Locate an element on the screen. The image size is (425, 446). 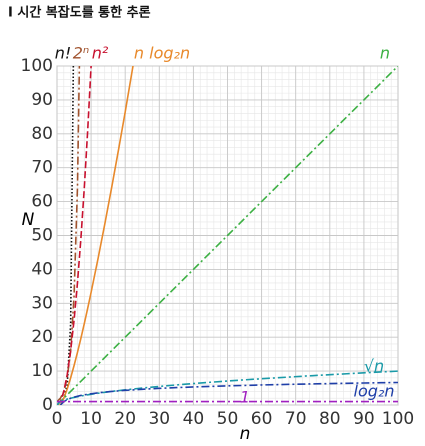
series-label: log₂n is located at coordinates (374, 391).